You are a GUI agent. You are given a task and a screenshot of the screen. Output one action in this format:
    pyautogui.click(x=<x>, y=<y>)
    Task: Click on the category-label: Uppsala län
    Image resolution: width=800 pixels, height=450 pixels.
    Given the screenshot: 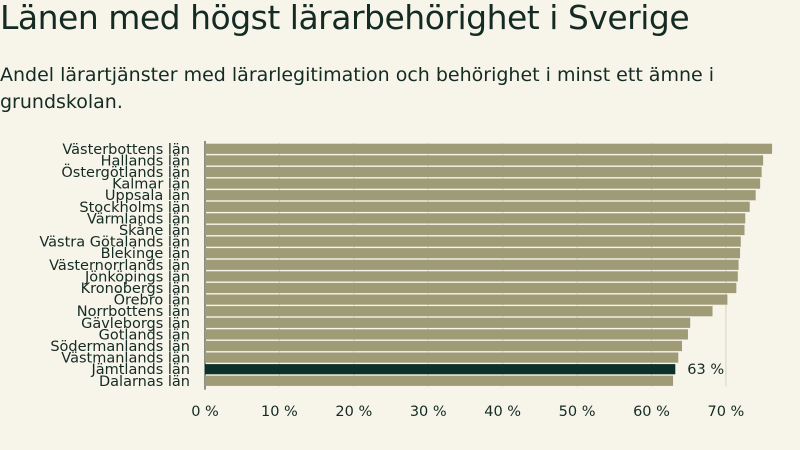 What is the action you would take?
    pyautogui.click(x=147, y=196)
    